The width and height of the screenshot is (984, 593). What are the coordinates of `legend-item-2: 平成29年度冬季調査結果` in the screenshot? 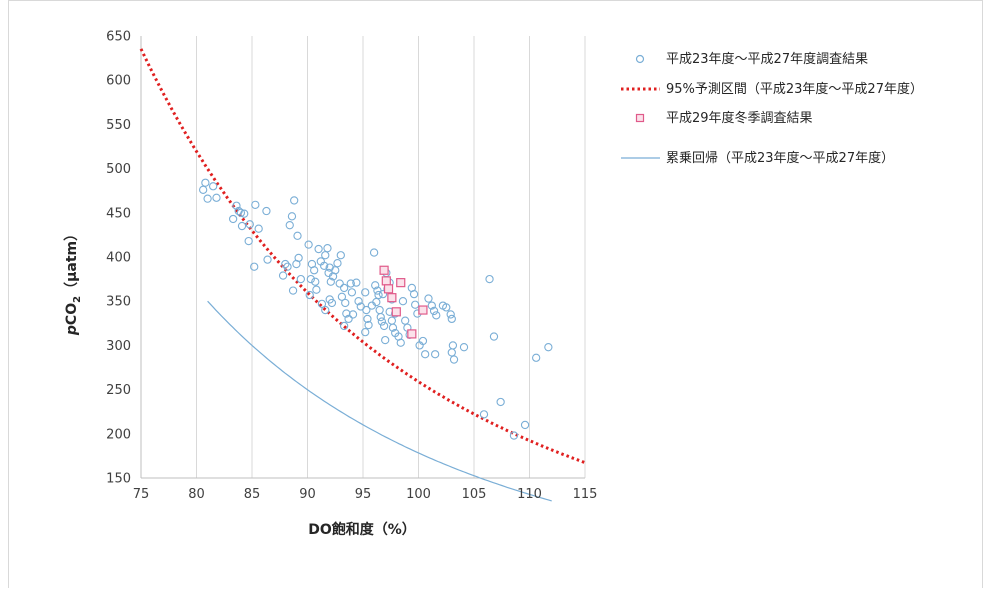 It's located at (724, 118).